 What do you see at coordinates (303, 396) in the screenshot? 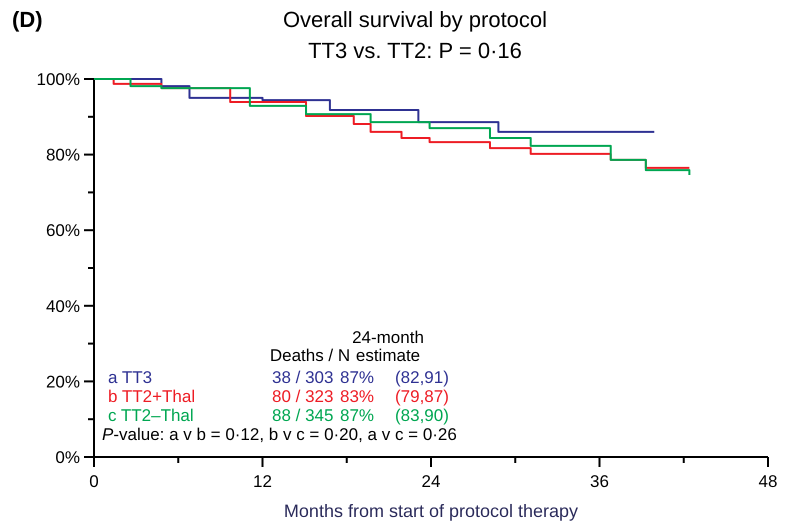
I see `annotation: 80 / 323` at bounding box center [303, 396].